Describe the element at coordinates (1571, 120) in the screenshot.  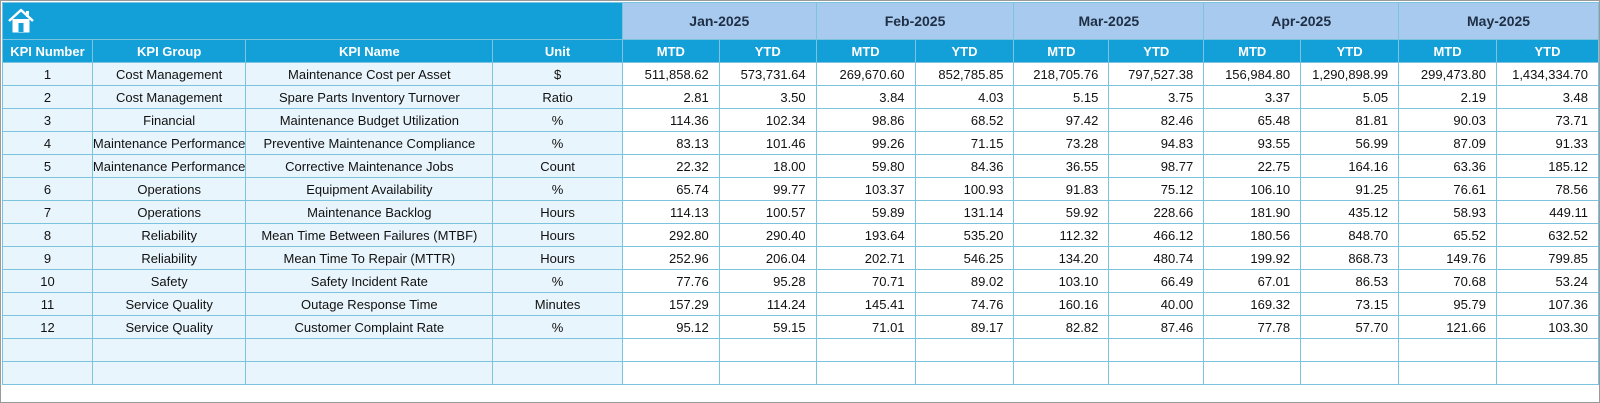
I see `value-cell-text: 73.71` at that location.